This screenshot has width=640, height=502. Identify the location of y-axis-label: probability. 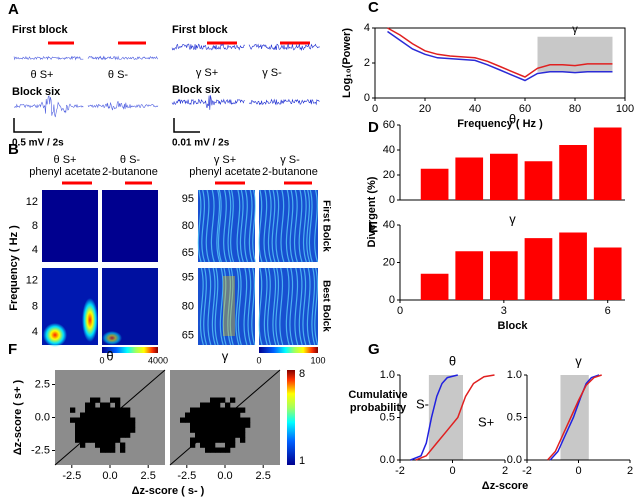
(378, 408).